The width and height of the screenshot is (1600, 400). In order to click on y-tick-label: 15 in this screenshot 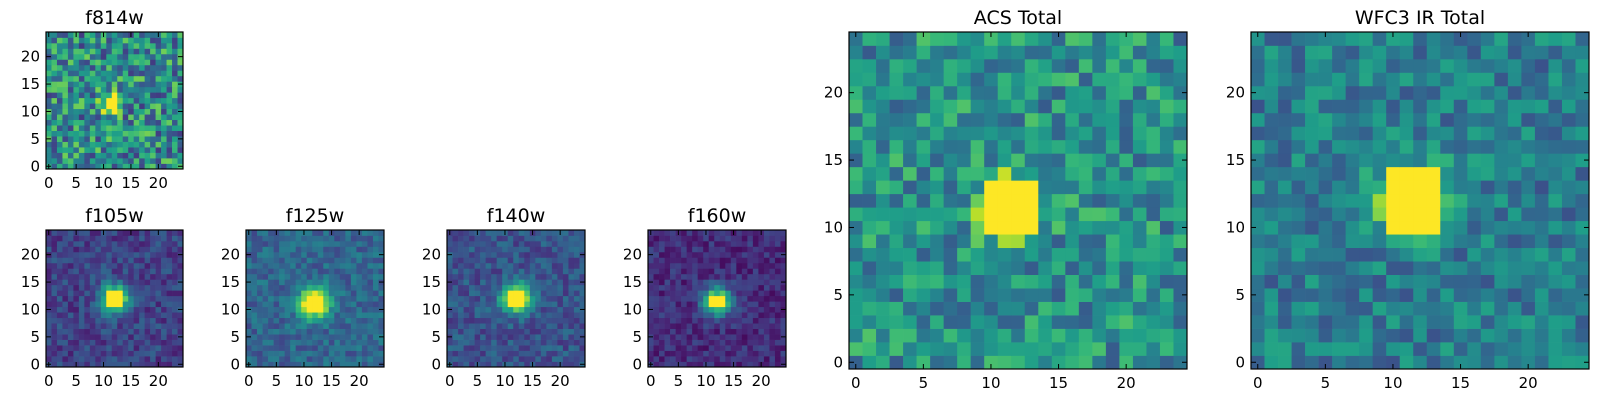, I will do `click(30, 282)`.